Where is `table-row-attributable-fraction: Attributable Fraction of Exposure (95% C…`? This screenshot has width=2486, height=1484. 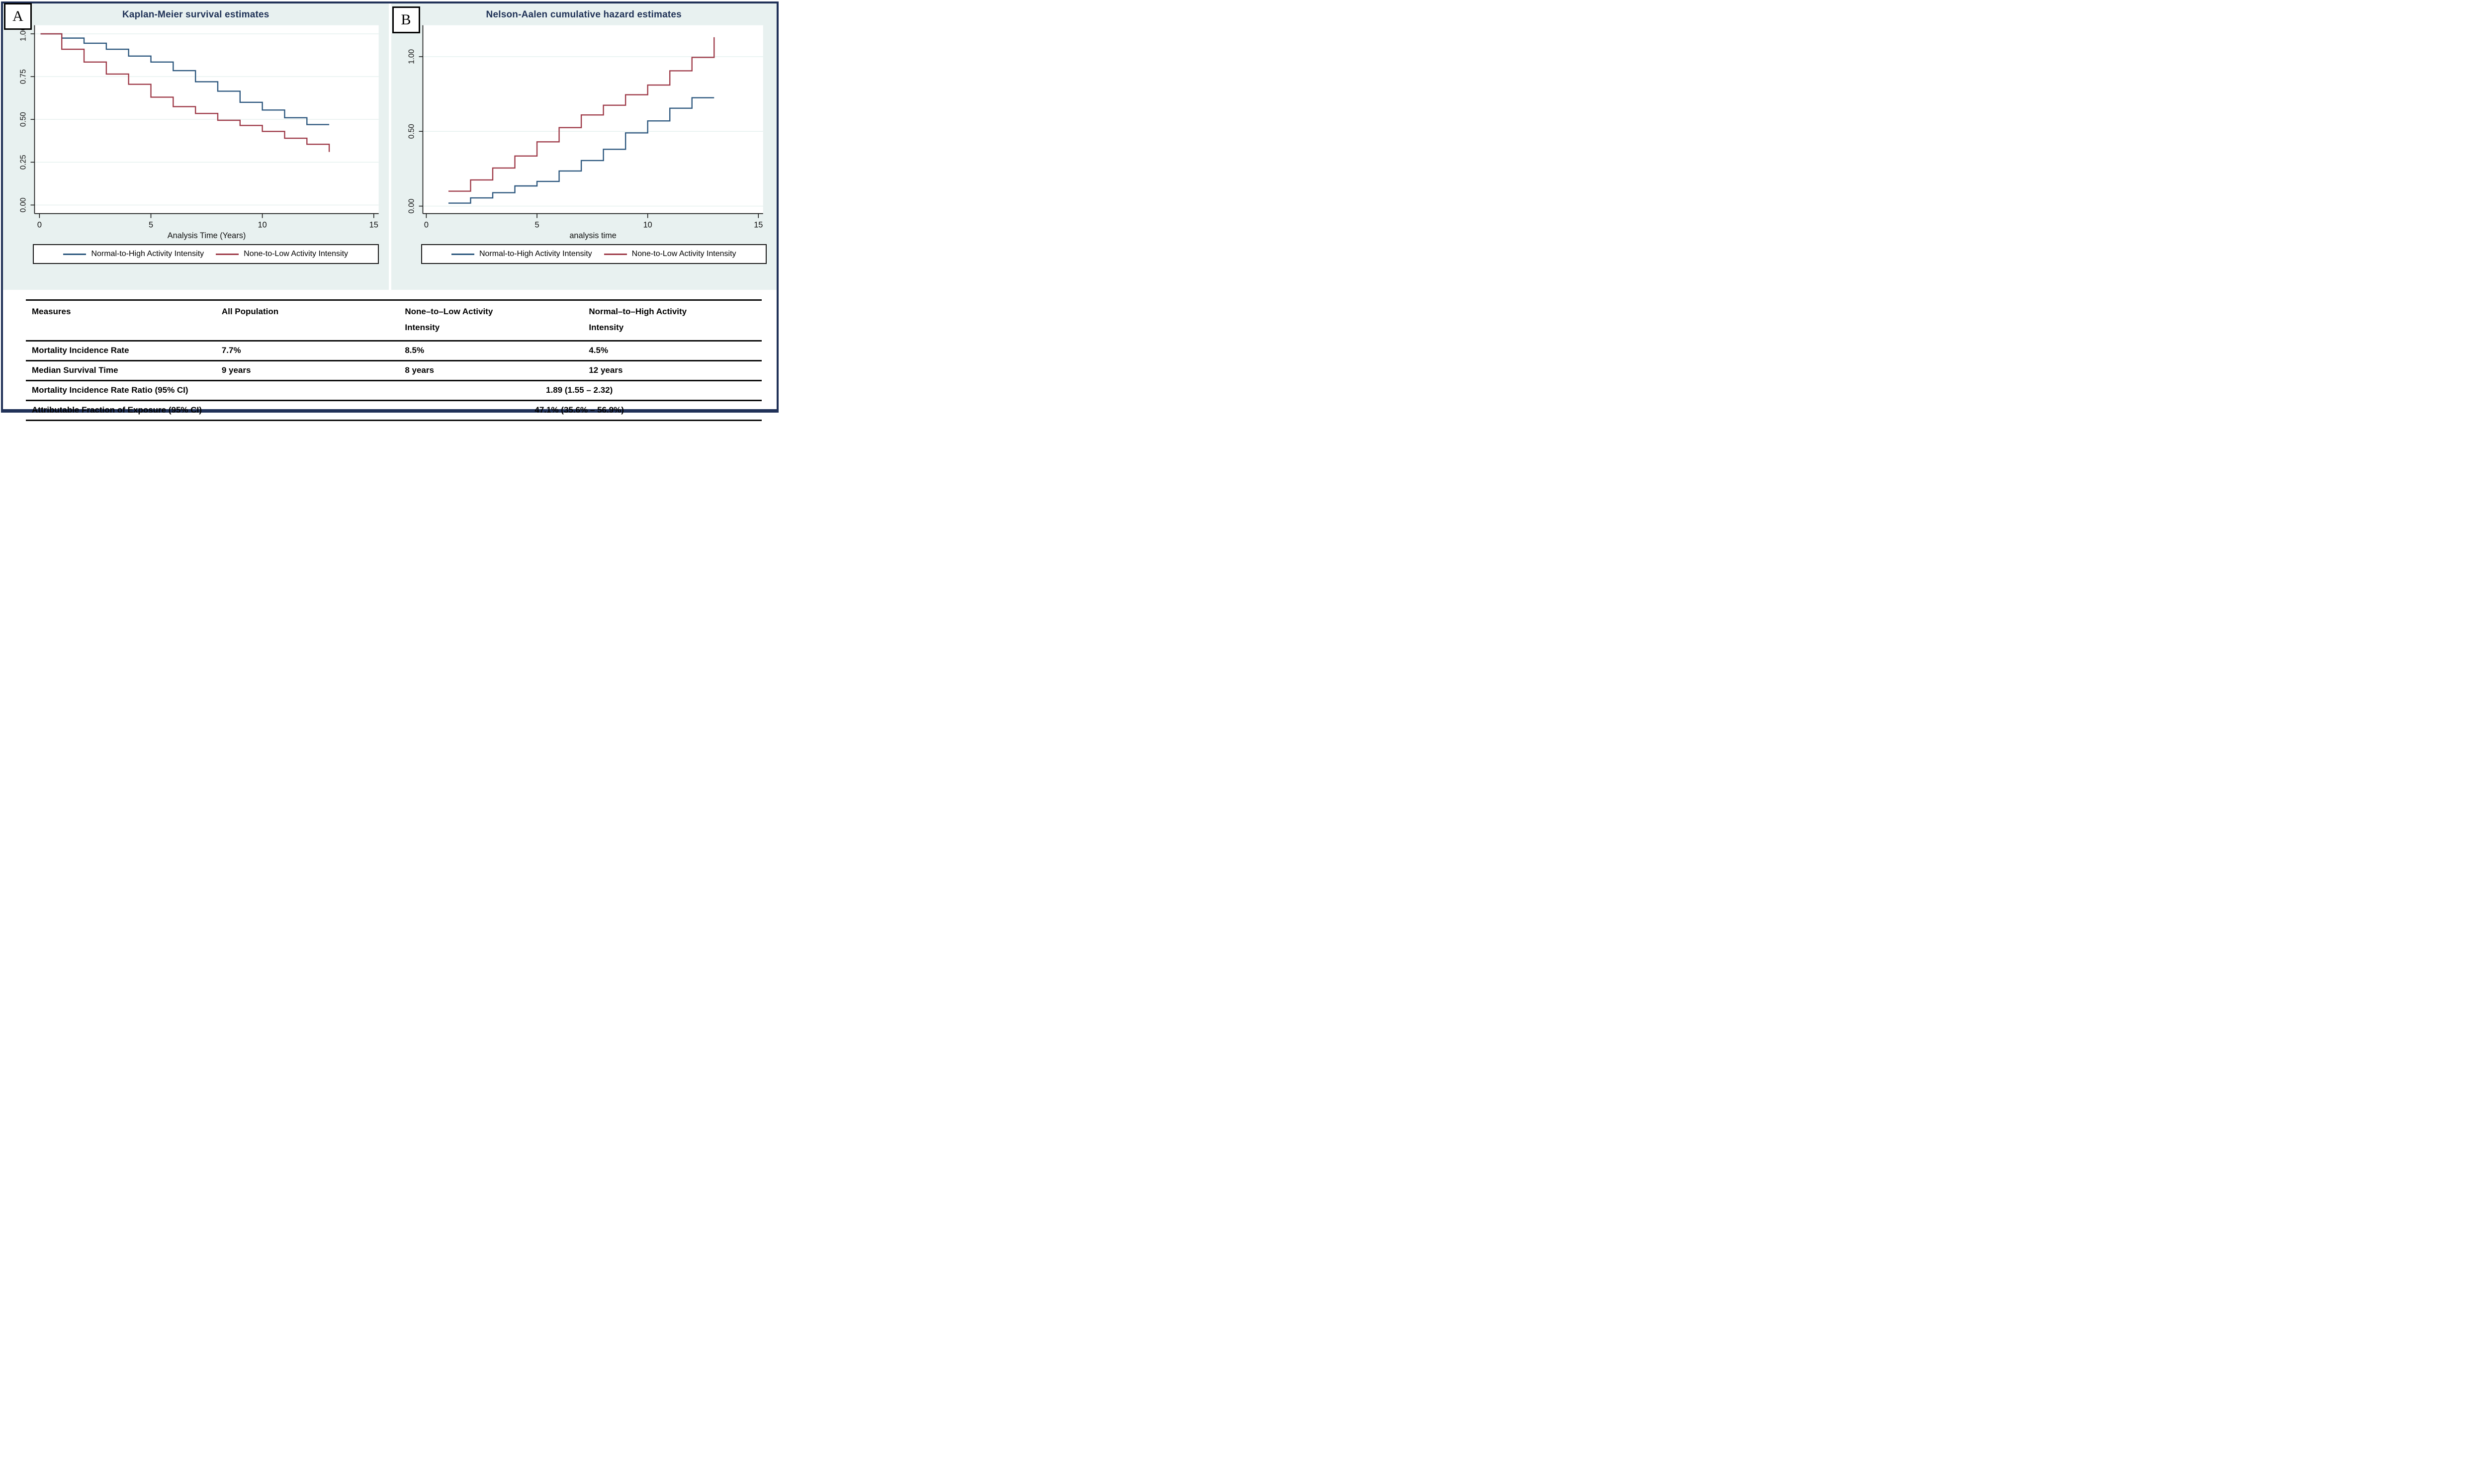 table-row-attributable-fraction: Attributable Fraction of Exposure (95% C… is located at coordinates (394, 411).